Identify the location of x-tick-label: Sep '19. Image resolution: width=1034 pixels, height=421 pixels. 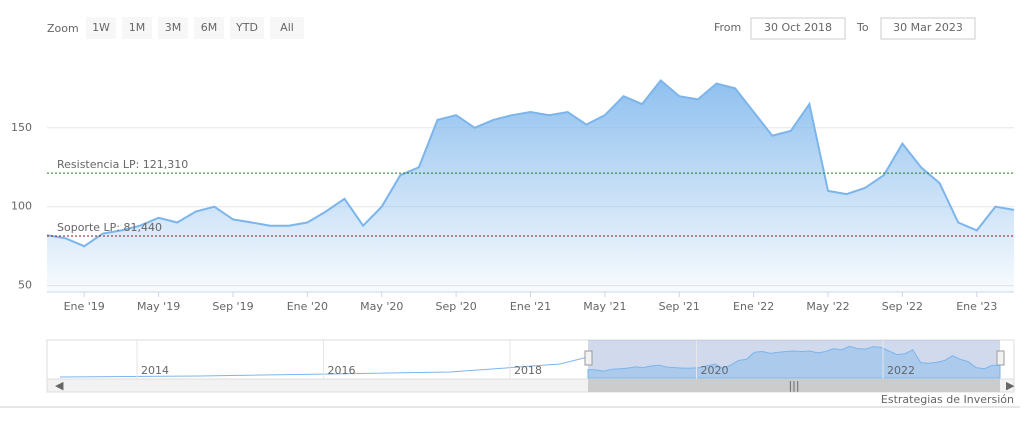
(232, 306).